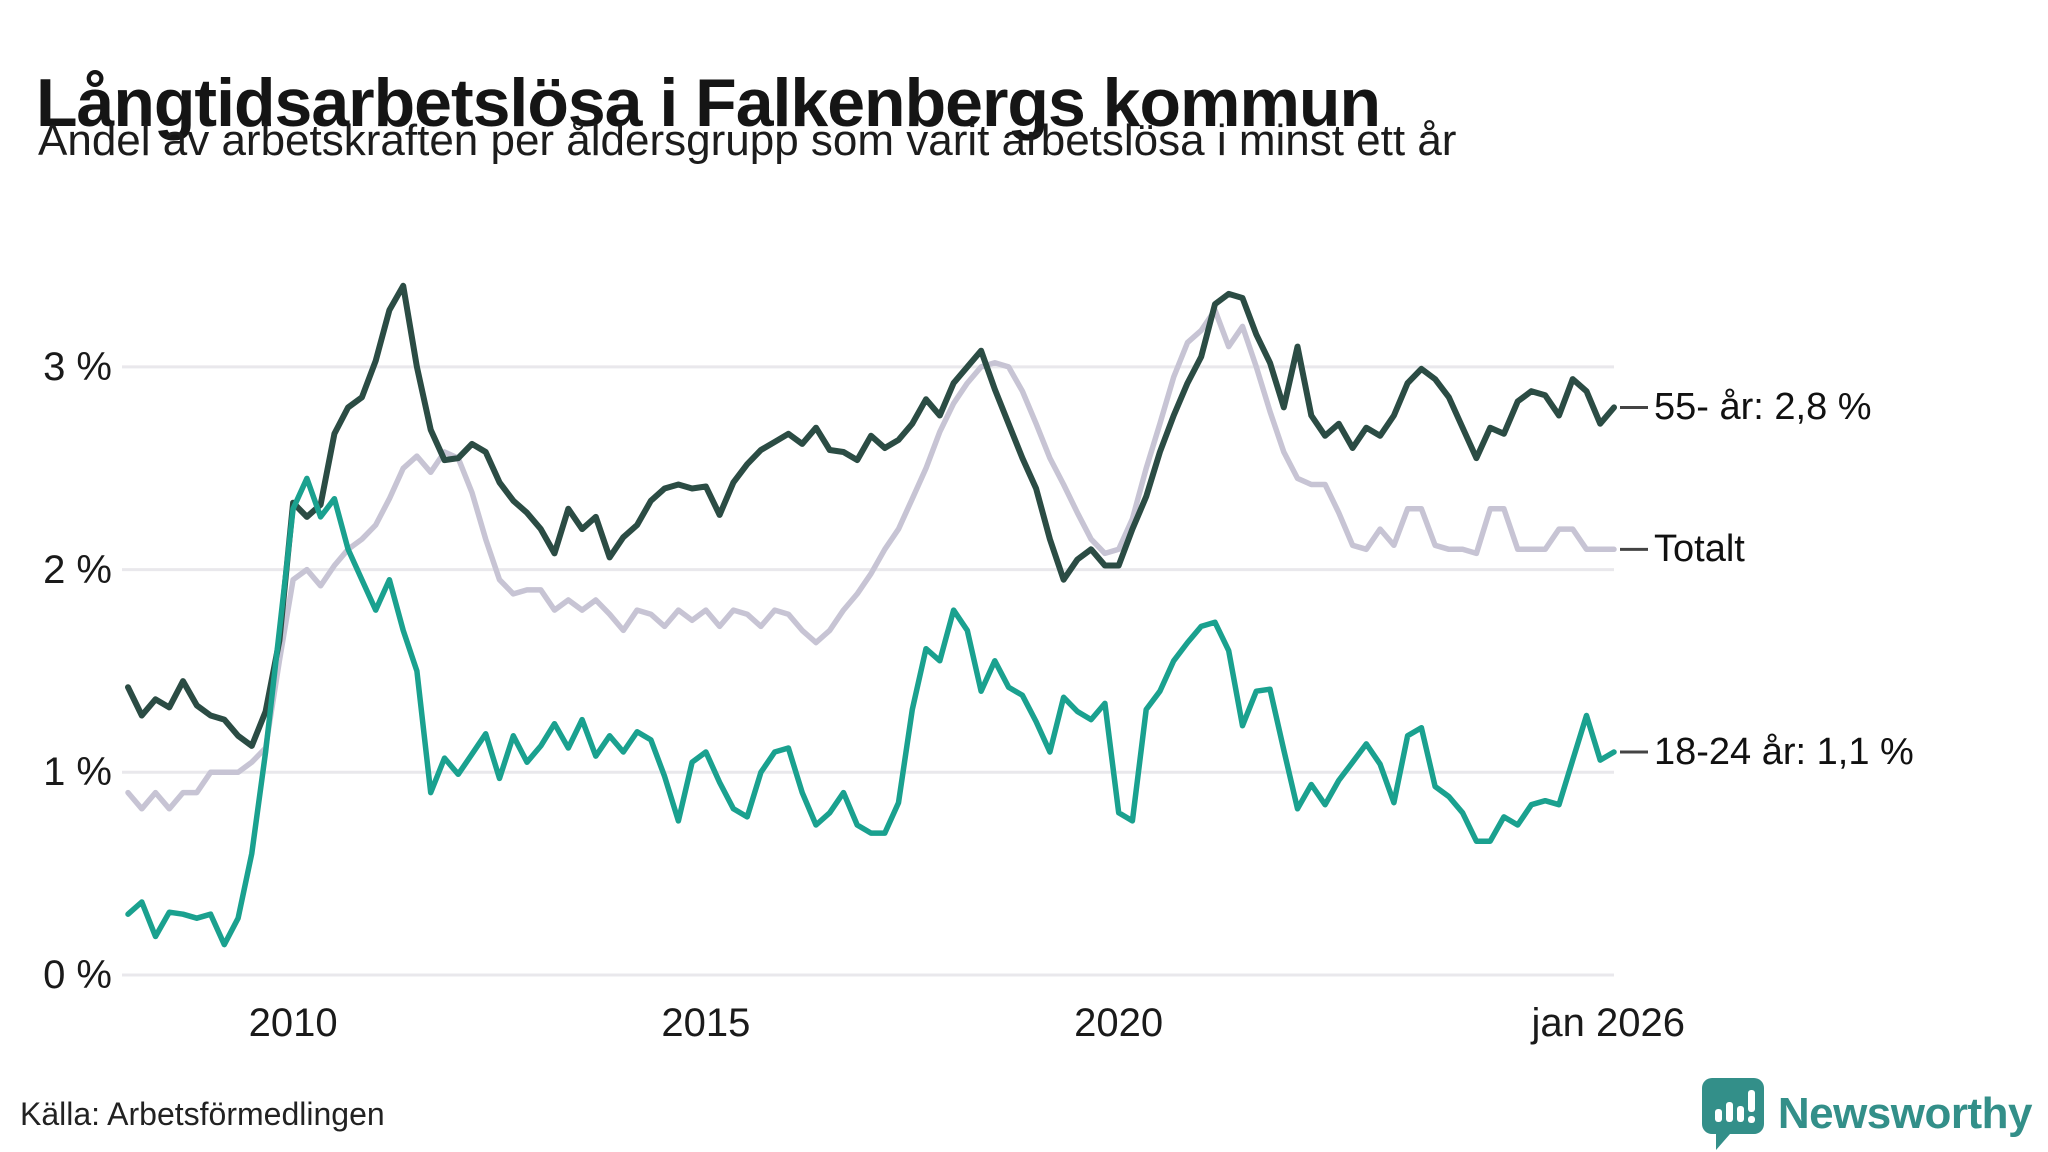 The width and height of the screenshot is (2048, 1152). Describe the element at coordinates (1119, 1023) in the screenshot. I see `x-tick-label: 2020` at that location.